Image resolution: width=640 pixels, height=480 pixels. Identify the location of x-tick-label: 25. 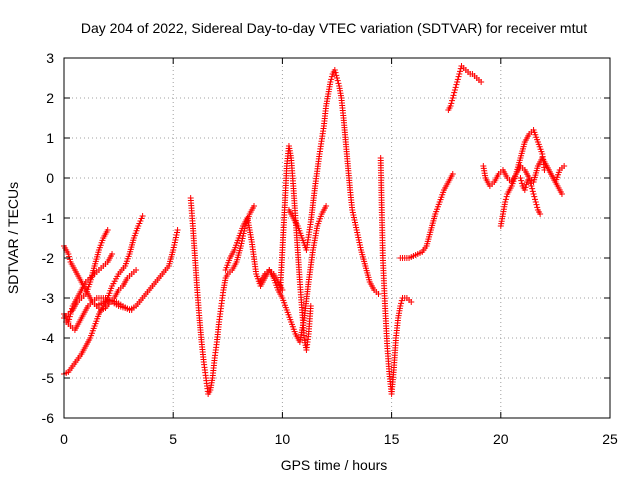
(610, 439).